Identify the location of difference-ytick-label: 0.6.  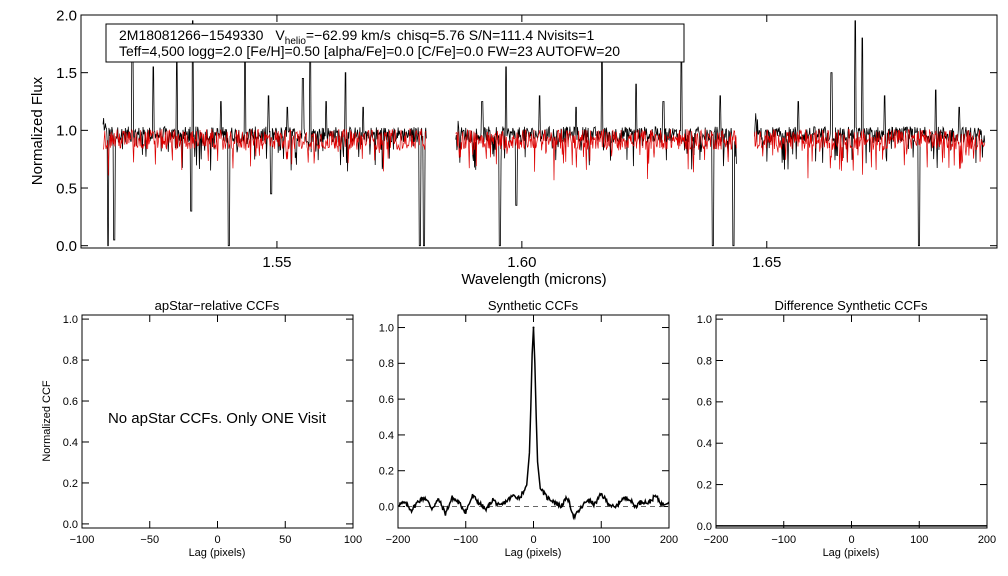
(704, 403).